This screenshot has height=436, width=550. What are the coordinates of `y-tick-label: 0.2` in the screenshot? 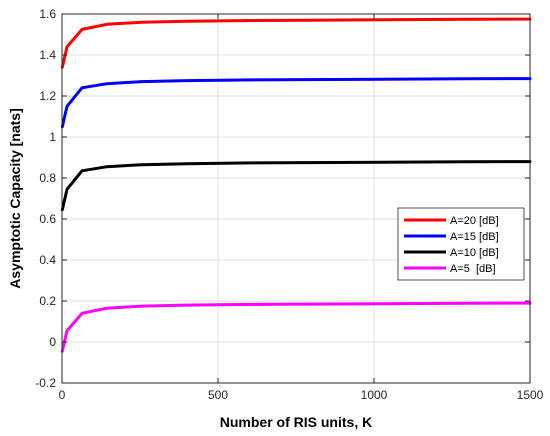 It's located at (47, 301).